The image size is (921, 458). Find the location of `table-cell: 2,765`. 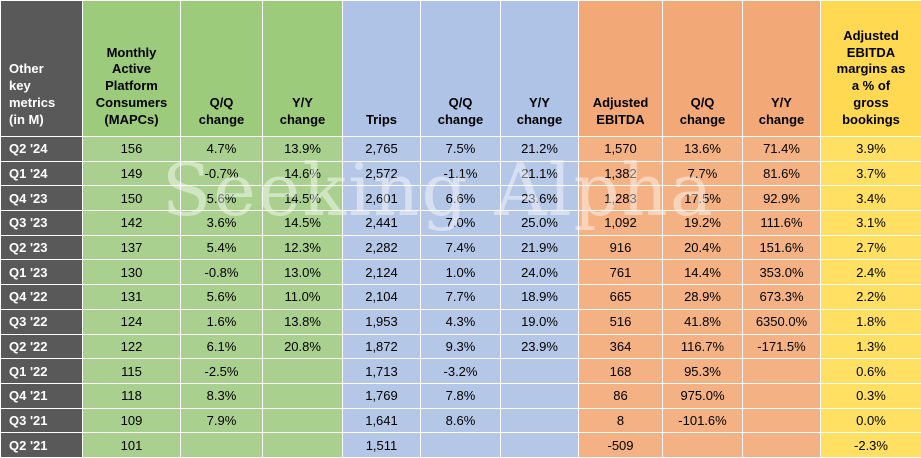

table-cell: 2,765 is located at coordinates (381, 149).